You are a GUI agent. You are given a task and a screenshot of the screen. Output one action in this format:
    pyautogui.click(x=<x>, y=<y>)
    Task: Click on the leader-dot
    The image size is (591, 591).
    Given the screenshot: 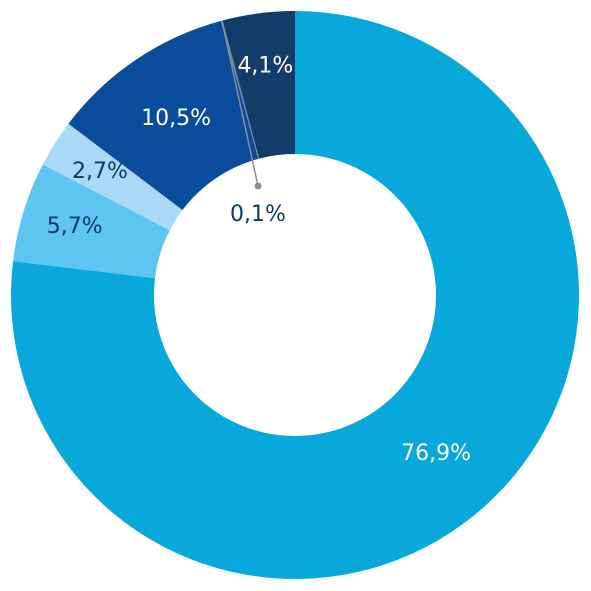 What is the action you would take?
    pyautogui.click(x=258, y=186)
    